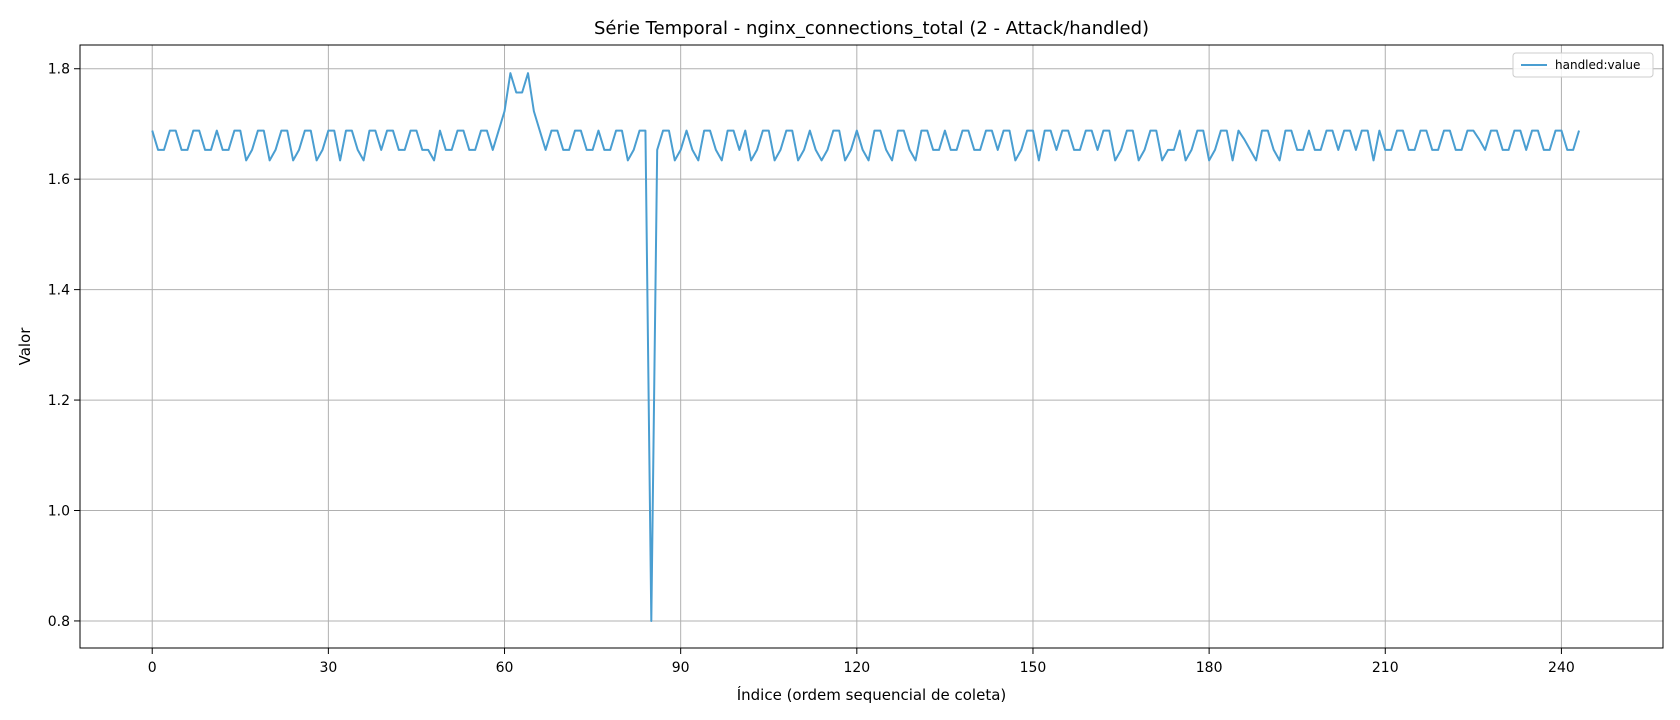 The height and width of the screenshot is (720, 1680). What do you see at coordinates (1561, 668) in the screenshot?
I see `x-tick-label: 240` at bounding box center [1561, 668].